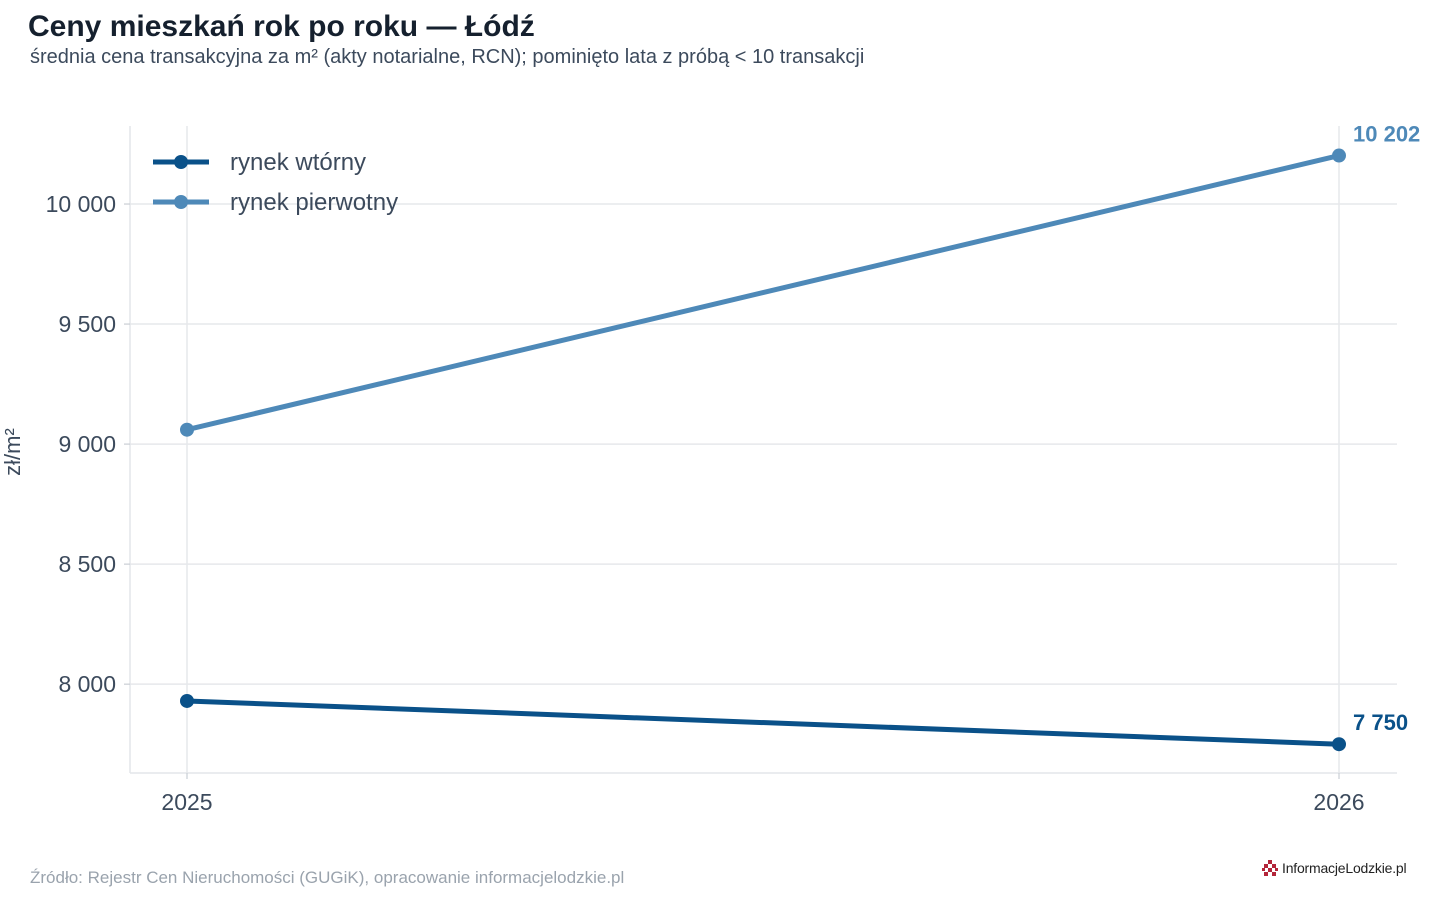 The width and height of the screenshot is (1440, 900). What do you see at coordinates (763, 794) in the screenshot?
I see `x-tick-labels: 2025 2026` at bounding box center [763, 794].